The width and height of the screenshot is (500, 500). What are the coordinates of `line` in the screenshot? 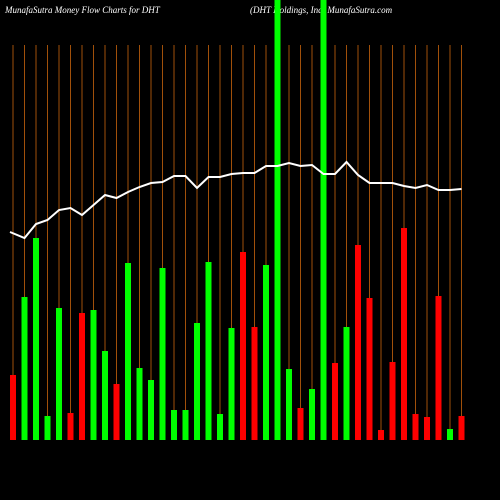 It's located at (235, 200).